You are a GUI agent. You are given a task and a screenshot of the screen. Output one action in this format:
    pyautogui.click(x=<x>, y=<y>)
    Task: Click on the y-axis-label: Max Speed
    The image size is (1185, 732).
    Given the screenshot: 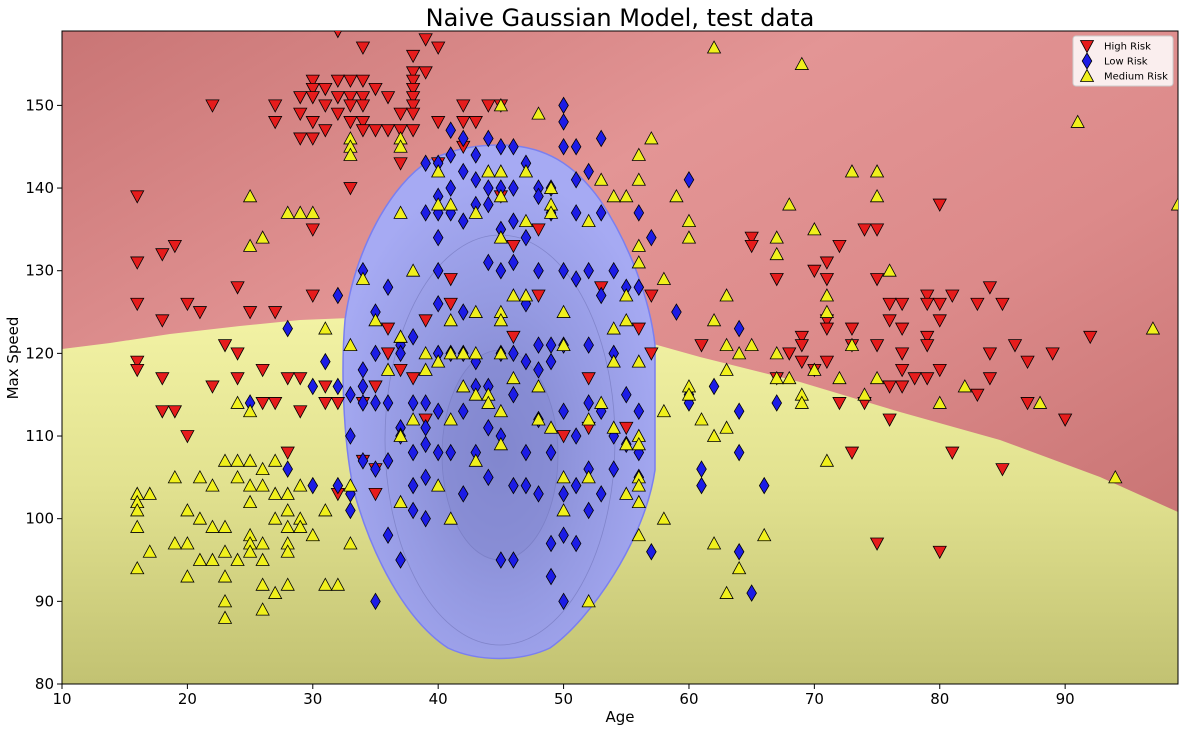 What is the action you would take?
    pyautogui.click(x=13, y=358)
    